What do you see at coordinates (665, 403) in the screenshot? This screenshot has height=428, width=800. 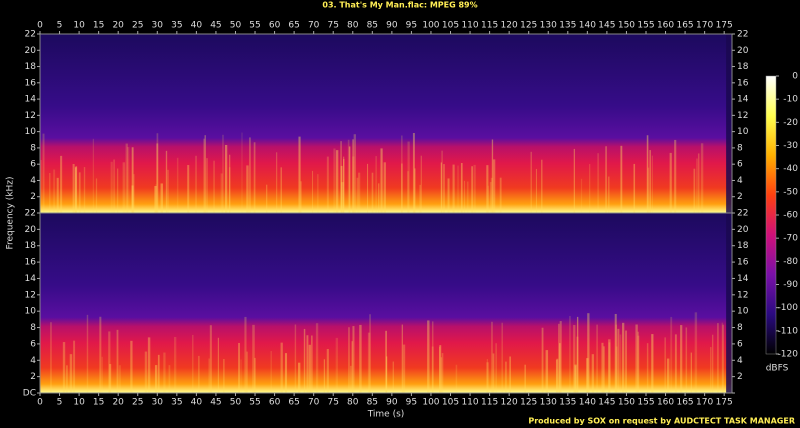 I see `x-tick-label: 160` at bounding box center [665, 403].